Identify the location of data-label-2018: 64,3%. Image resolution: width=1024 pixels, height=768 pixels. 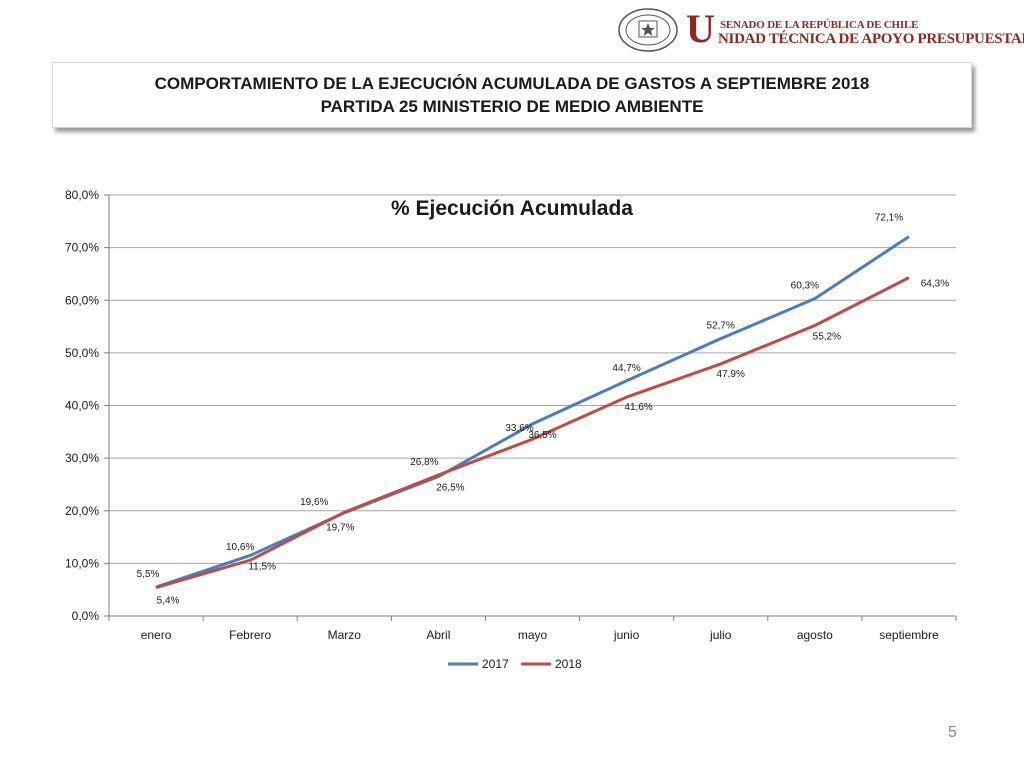
(935, 284).